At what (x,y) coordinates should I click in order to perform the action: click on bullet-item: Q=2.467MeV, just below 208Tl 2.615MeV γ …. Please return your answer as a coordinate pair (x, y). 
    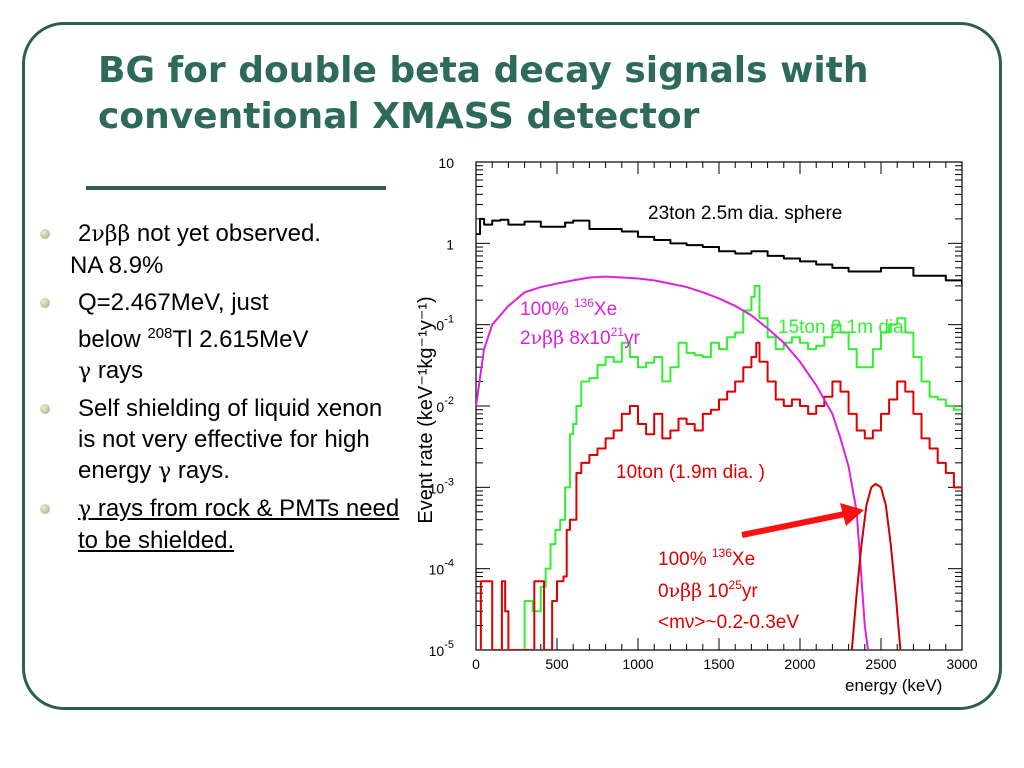
    Looking at the image, I should click on (220, 337).